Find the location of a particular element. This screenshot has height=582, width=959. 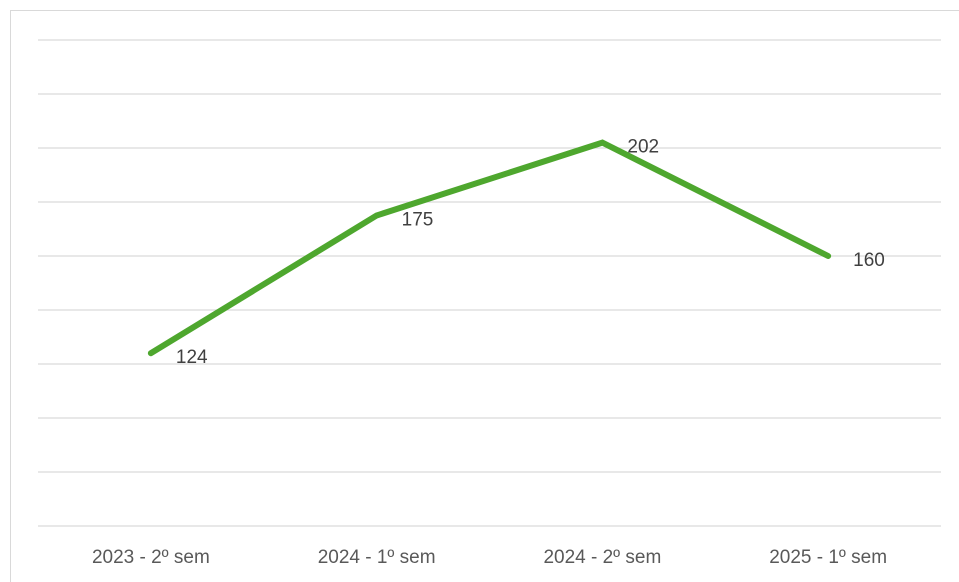

data-label: 124 is located at coordinates (192, 357).